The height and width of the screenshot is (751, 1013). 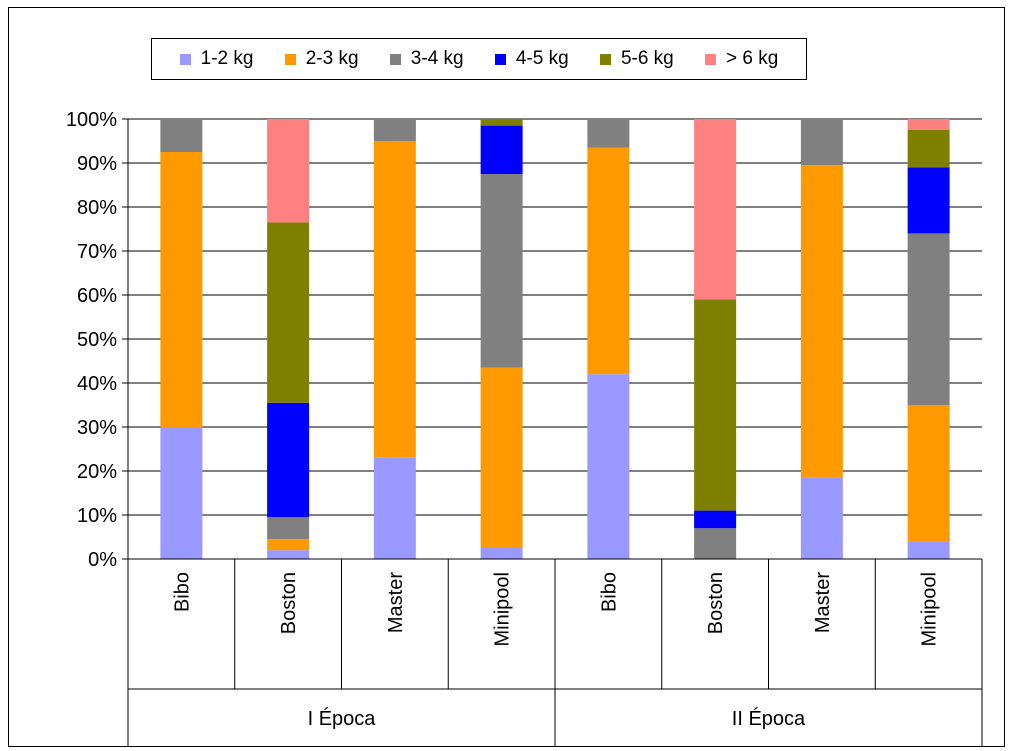 What do you see at coordinates (752, 58) in the screenshot?
I see `legend-label: > 6 kg` at bounding box center [752, 58].